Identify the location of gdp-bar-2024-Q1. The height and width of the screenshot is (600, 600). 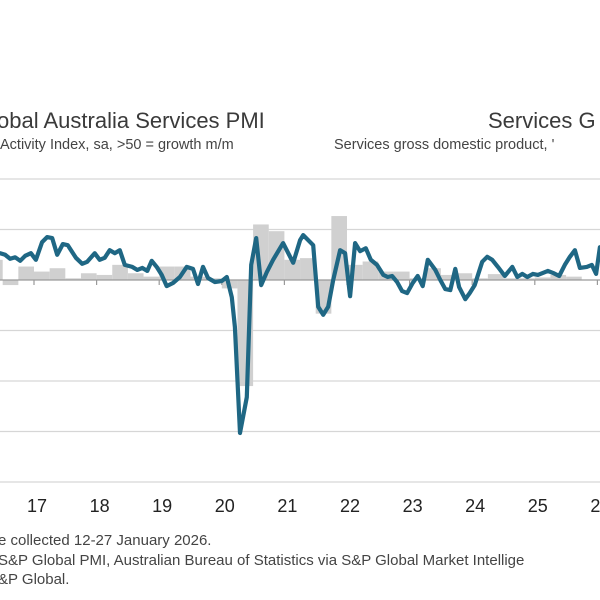
(480, 279).